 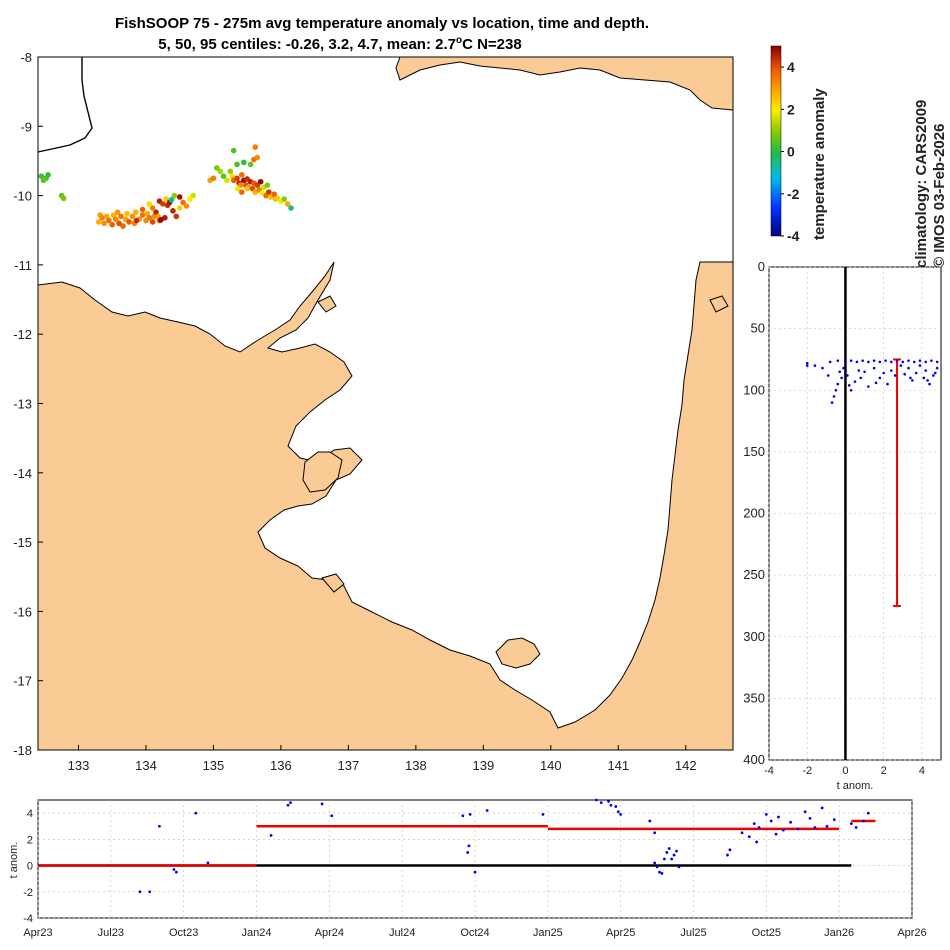 I want to click on depth-ytick-label: 0, so click(x=761, y=266).